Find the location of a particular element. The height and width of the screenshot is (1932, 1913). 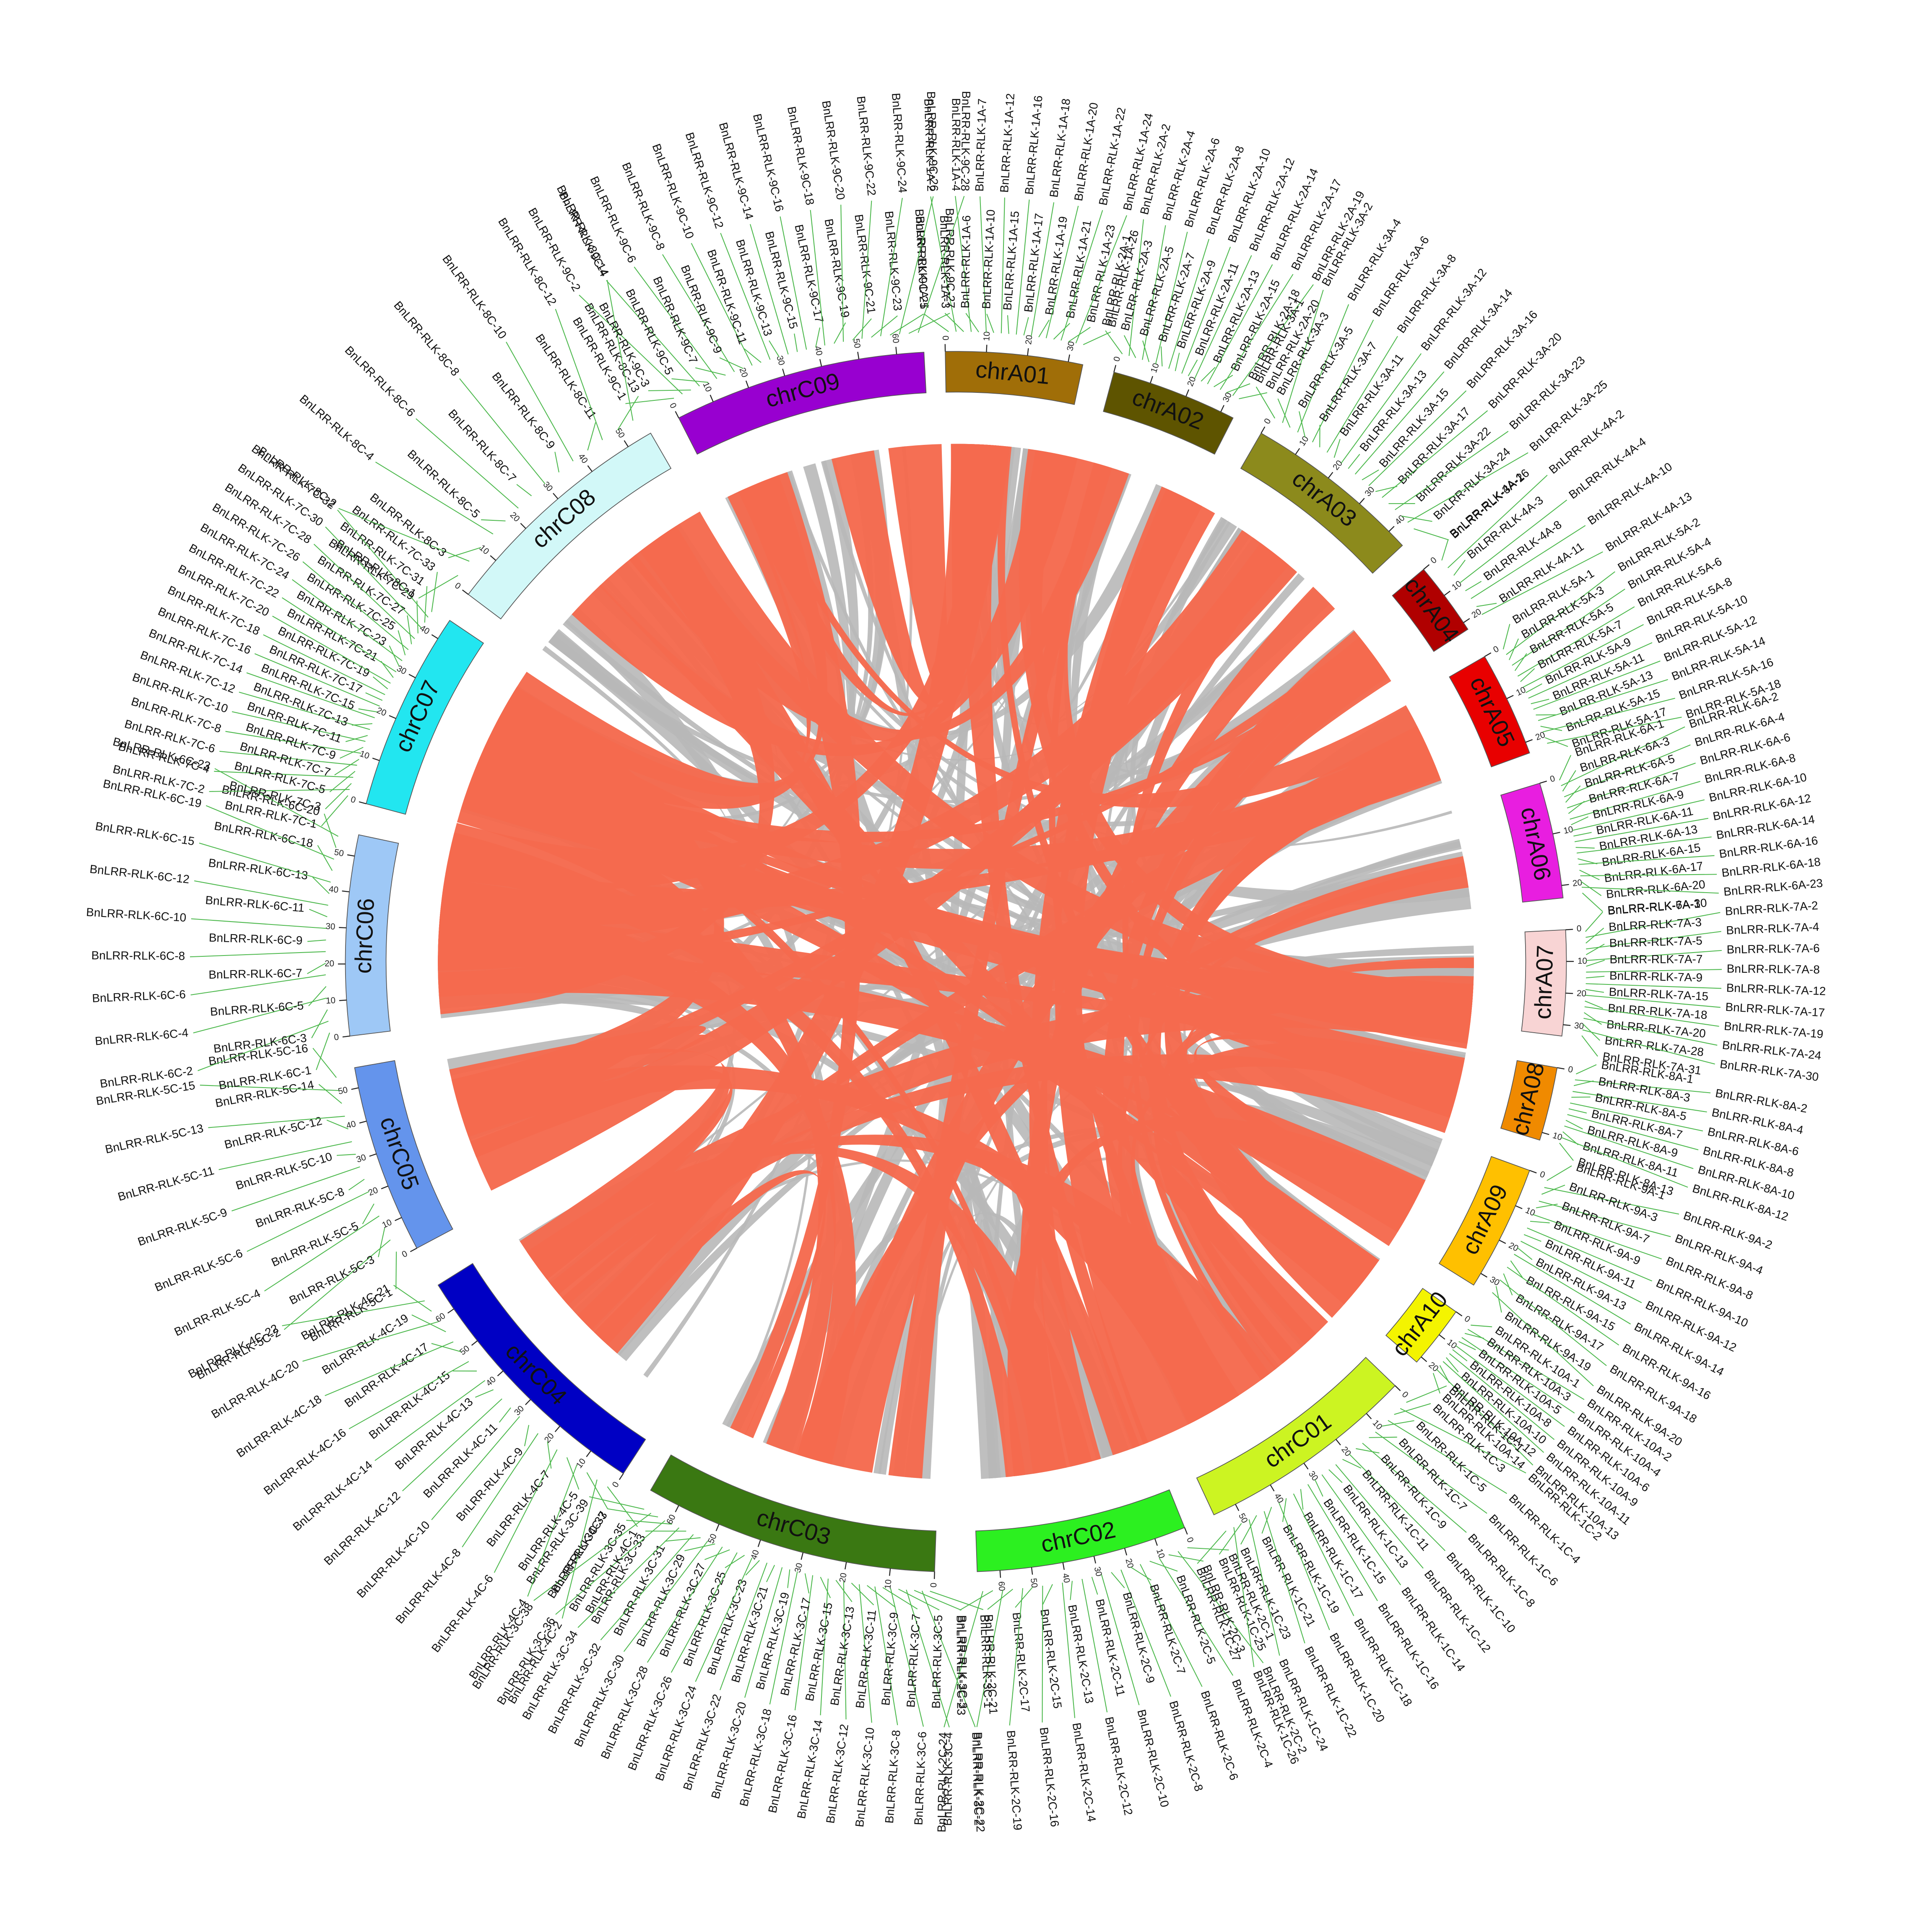

tick-label: 40 is located at coordinates (351, 1125).